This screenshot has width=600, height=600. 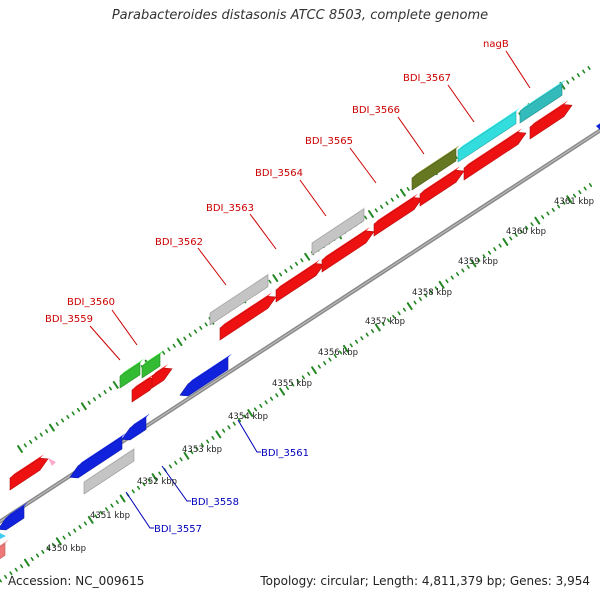 I want to click on gene-label-bdi_3566: BDI_3566, so click(x=376, y=110).